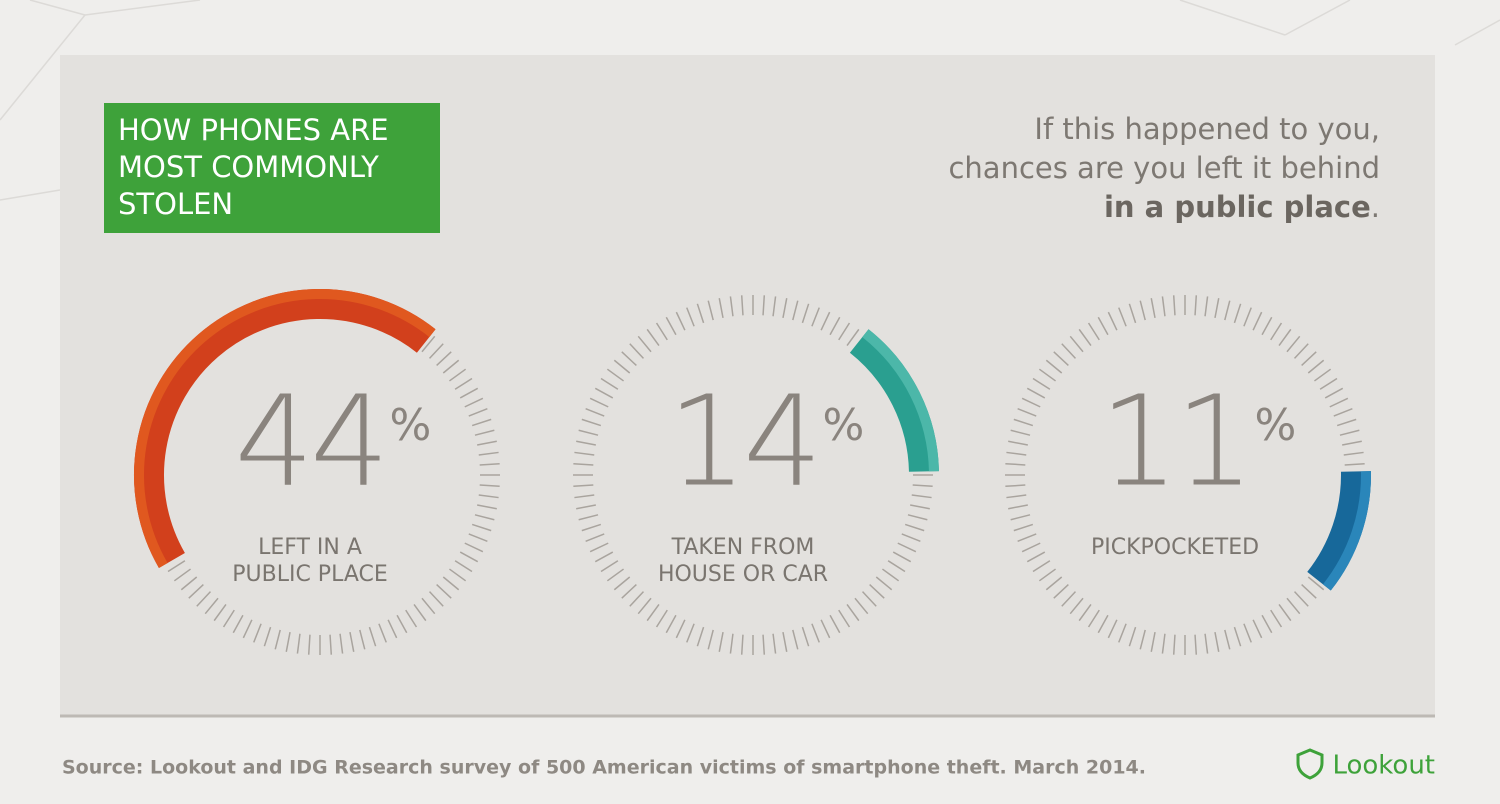  Describe the element at coordinates (1339, 531) in the screenshot. I see `gauge-arc` at that location.